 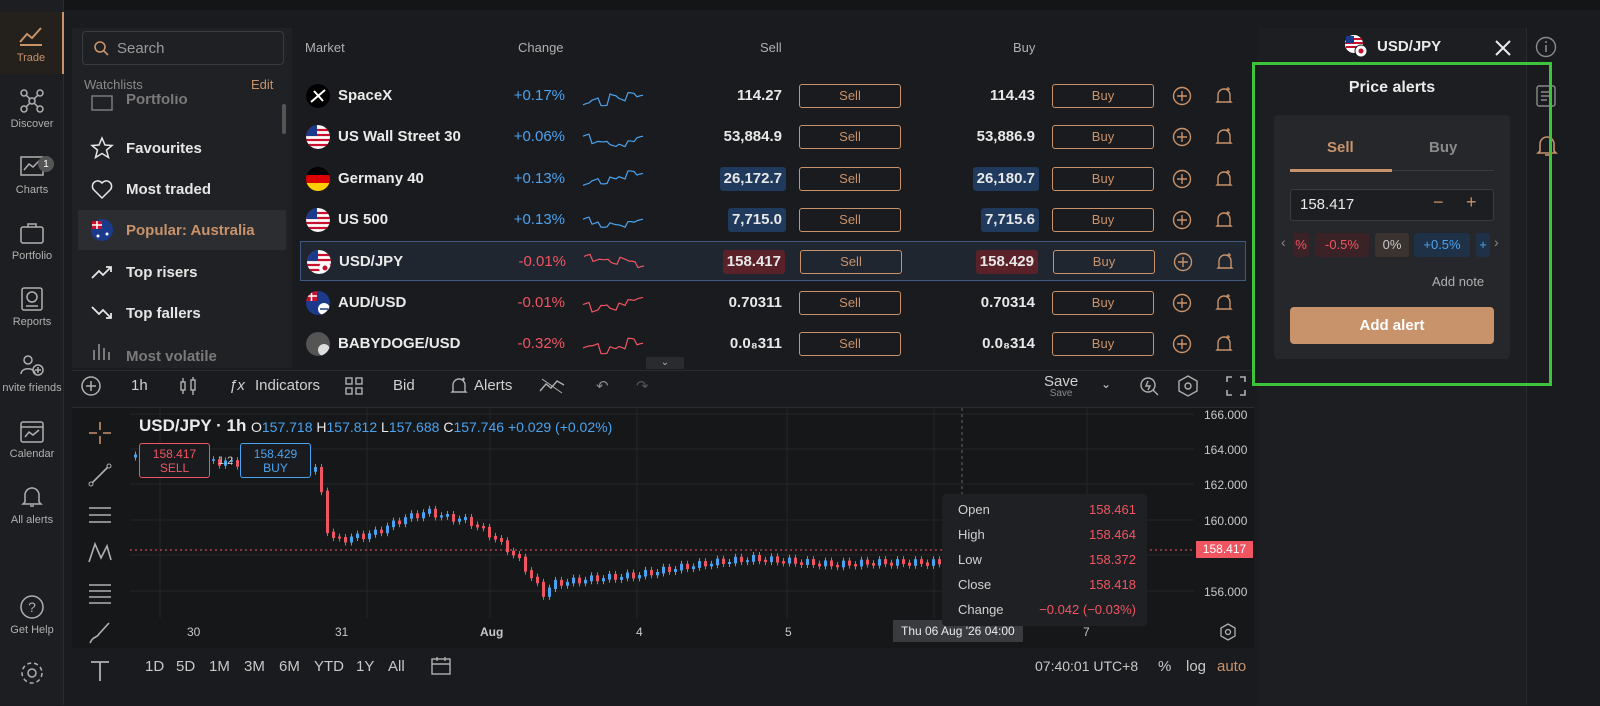 I want to click on chip-plus-more: +, so click(x=1483, y=245).